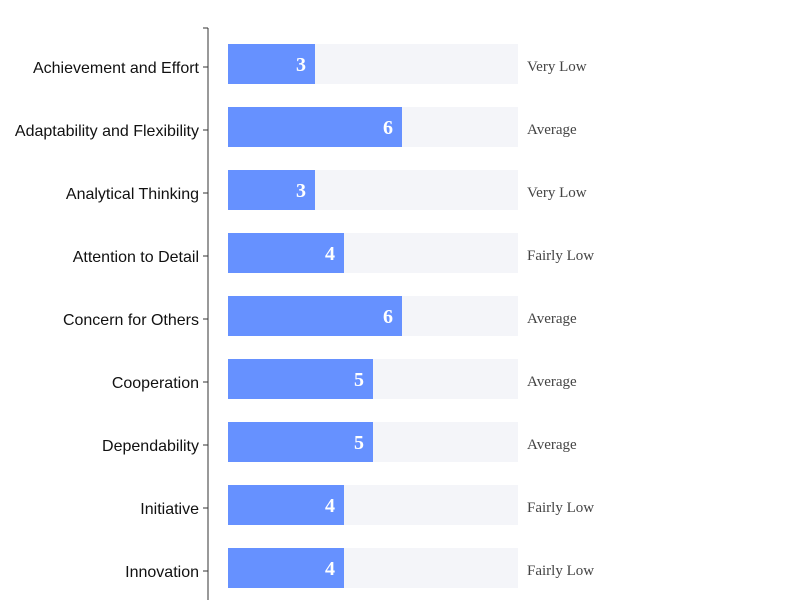 This screenshot has width=800, height=600. I want to click on bar-row: Innovation 4 Fairly Low, so click(359, 568).